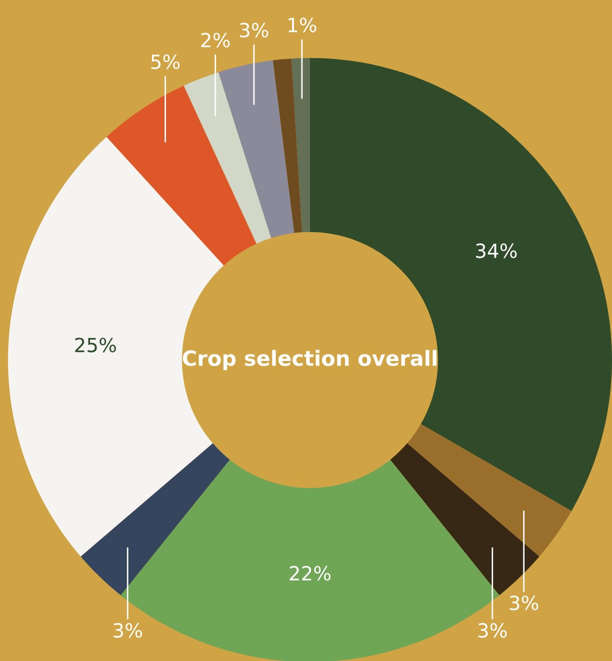  Describe the element at coordinates (95, 345) in the screenshot. I see `data-label: 25%` at that location.